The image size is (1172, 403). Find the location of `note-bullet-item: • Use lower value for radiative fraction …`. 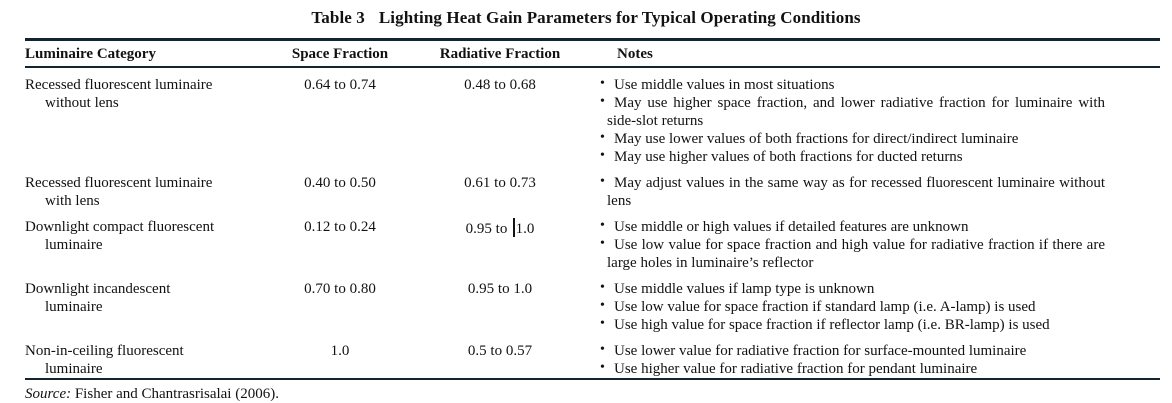

note-bullet-item: • Use lower value for radiative fraction … is located at coordinates (852, 351).